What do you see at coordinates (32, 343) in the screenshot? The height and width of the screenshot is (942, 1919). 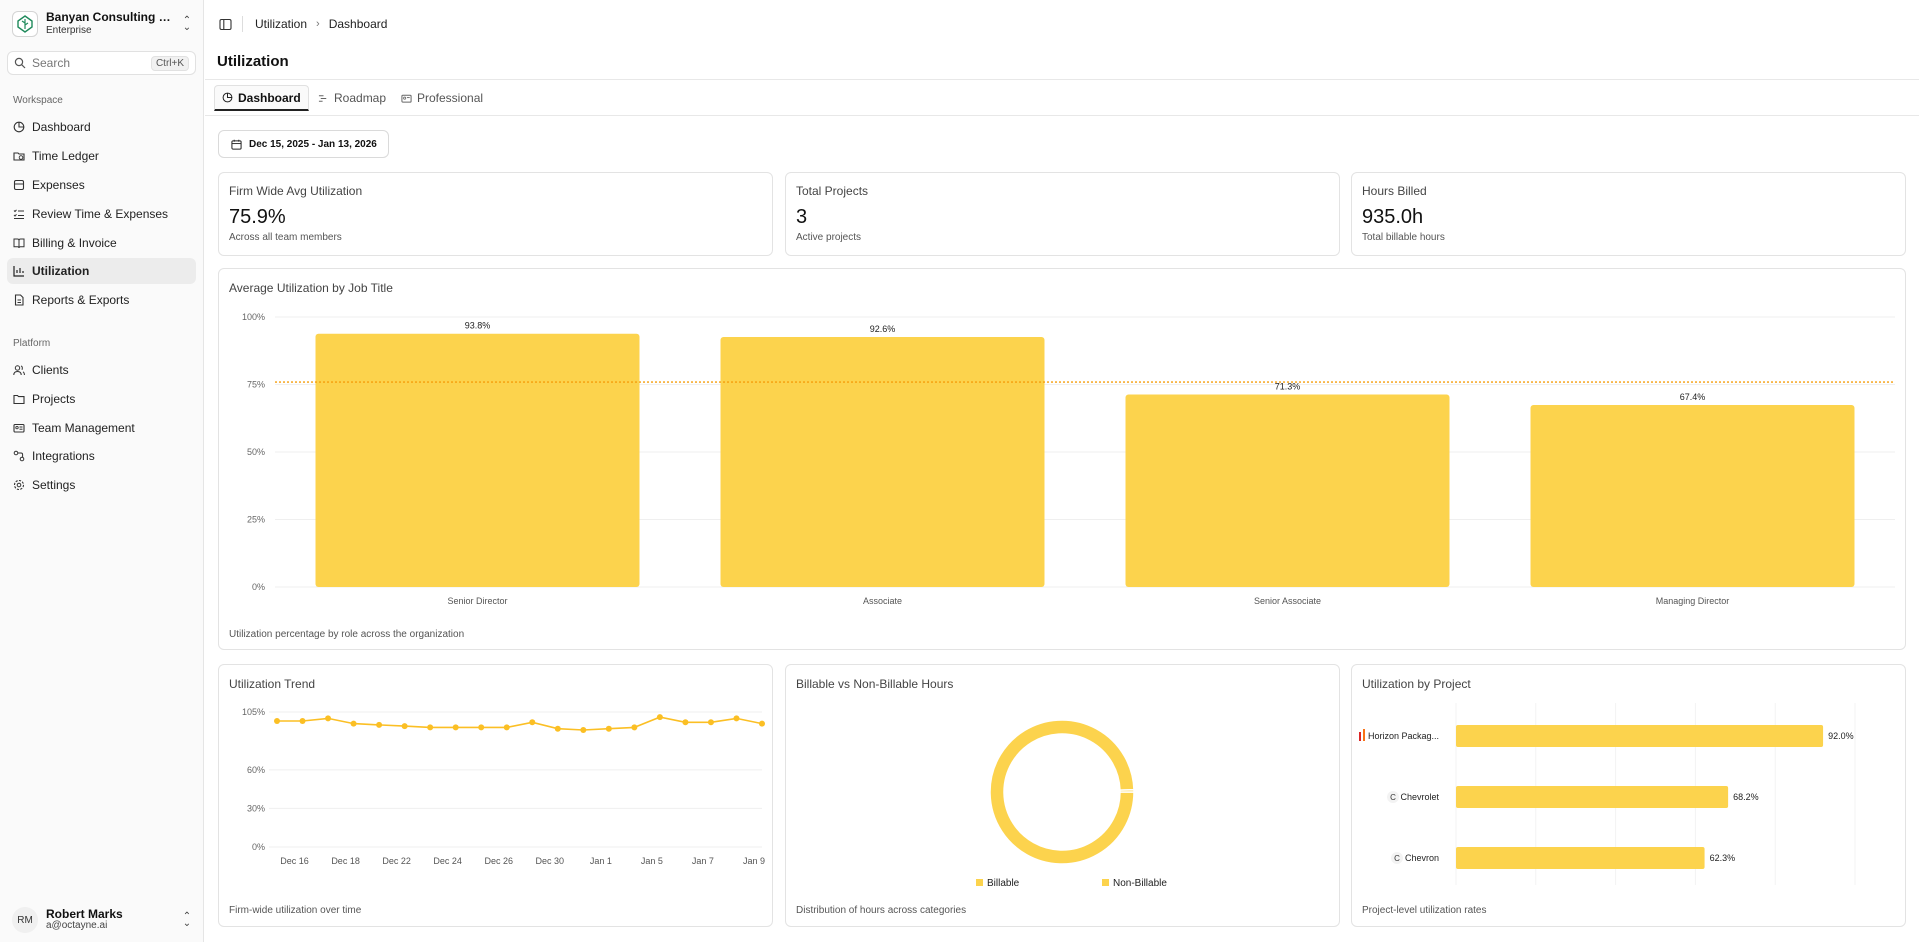 I see `platform-label: Platform` at bounding box center [32, 343].